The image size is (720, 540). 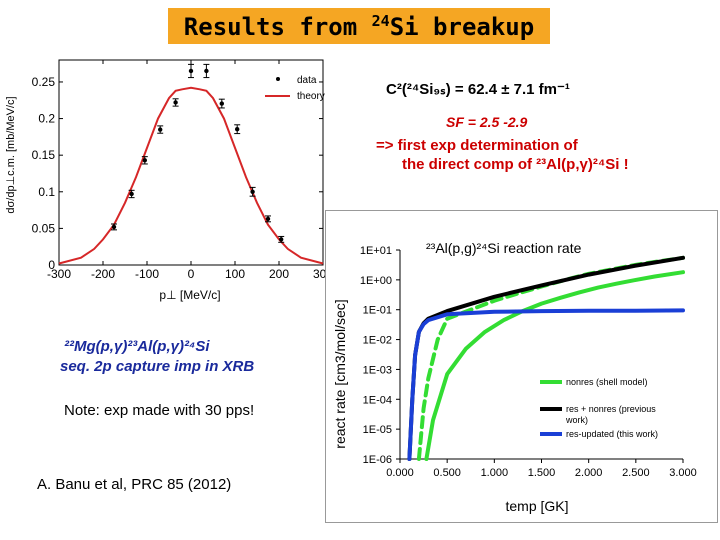 I want to click on c2-result: C²(²⁴Si₉ₛ) = 62.4 ± 7.1 fm⁻¹, so click(x=478, y=89).